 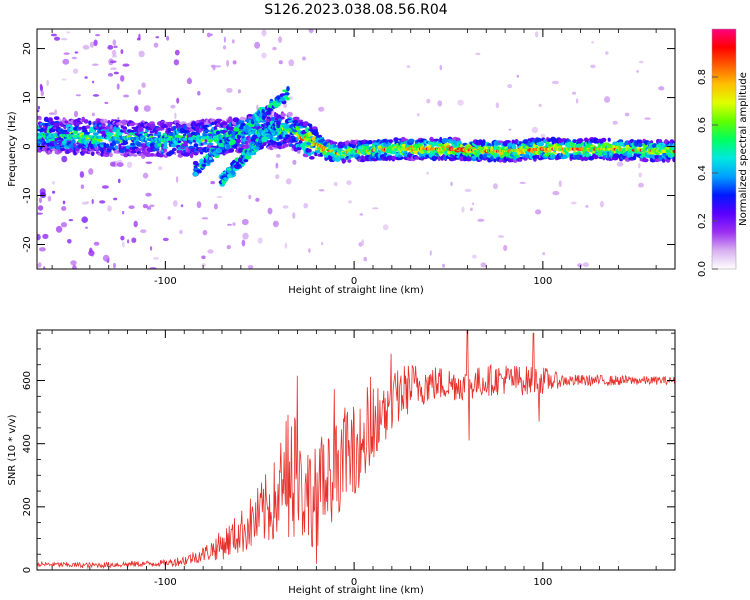 What do you see at coordinates (165, 281) in the screenshot?
I see `spec-x-tick-label: -100` at bounding box center [165, 281].